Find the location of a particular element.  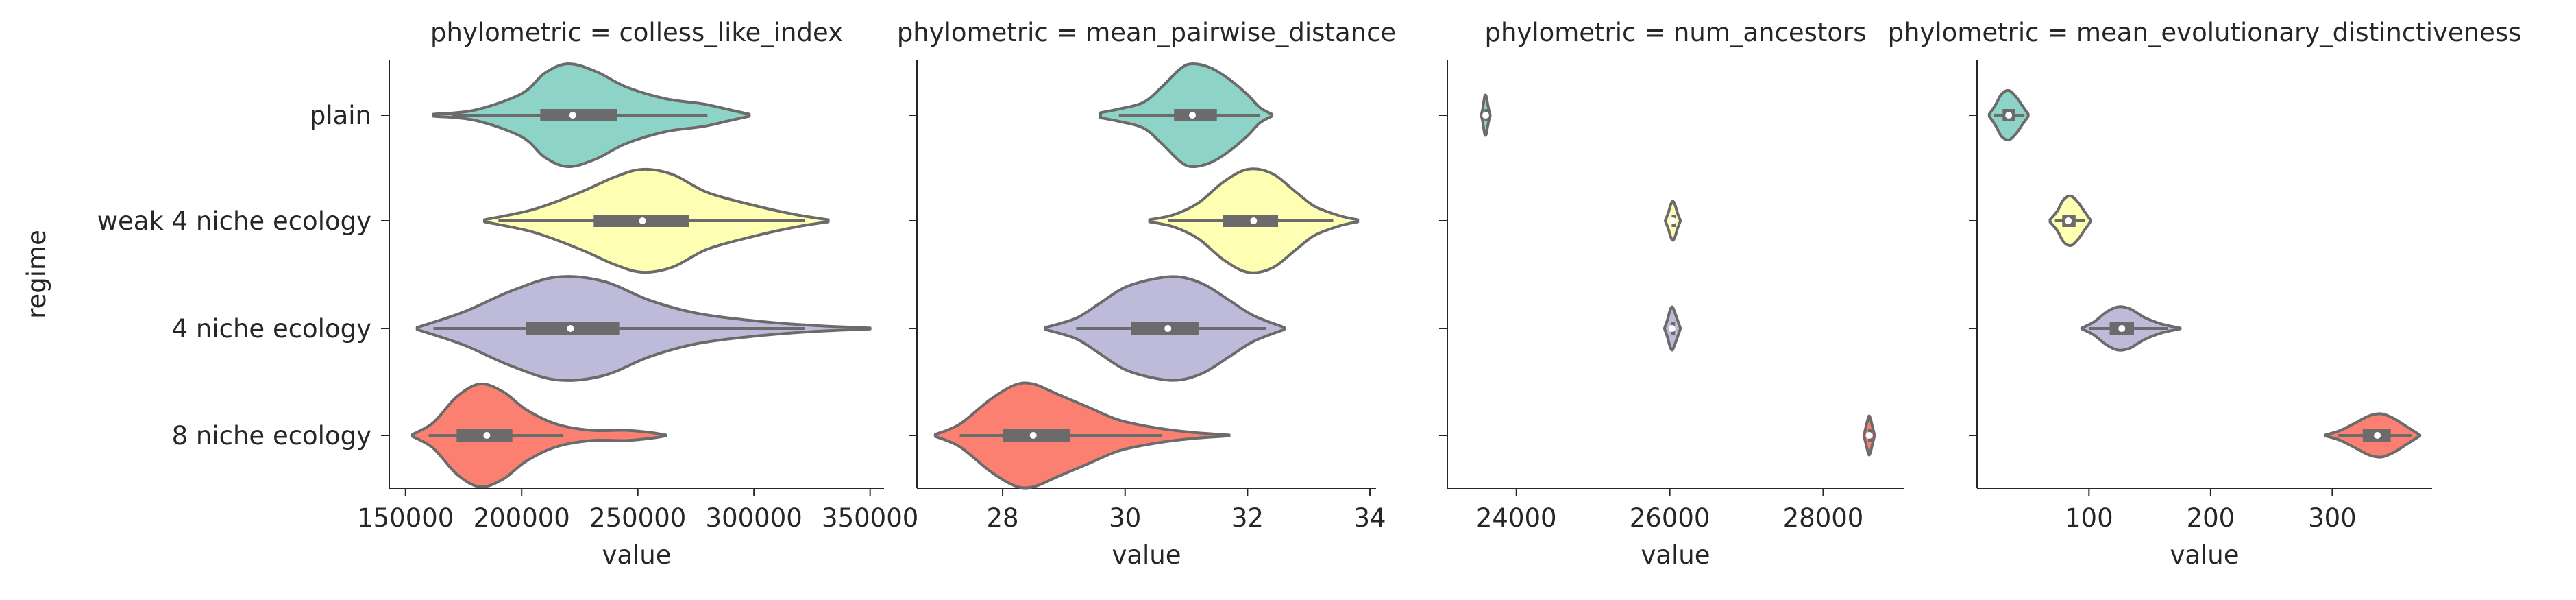

panel-title: phylometric = colless_like_index is located at coordinates (637, 32).